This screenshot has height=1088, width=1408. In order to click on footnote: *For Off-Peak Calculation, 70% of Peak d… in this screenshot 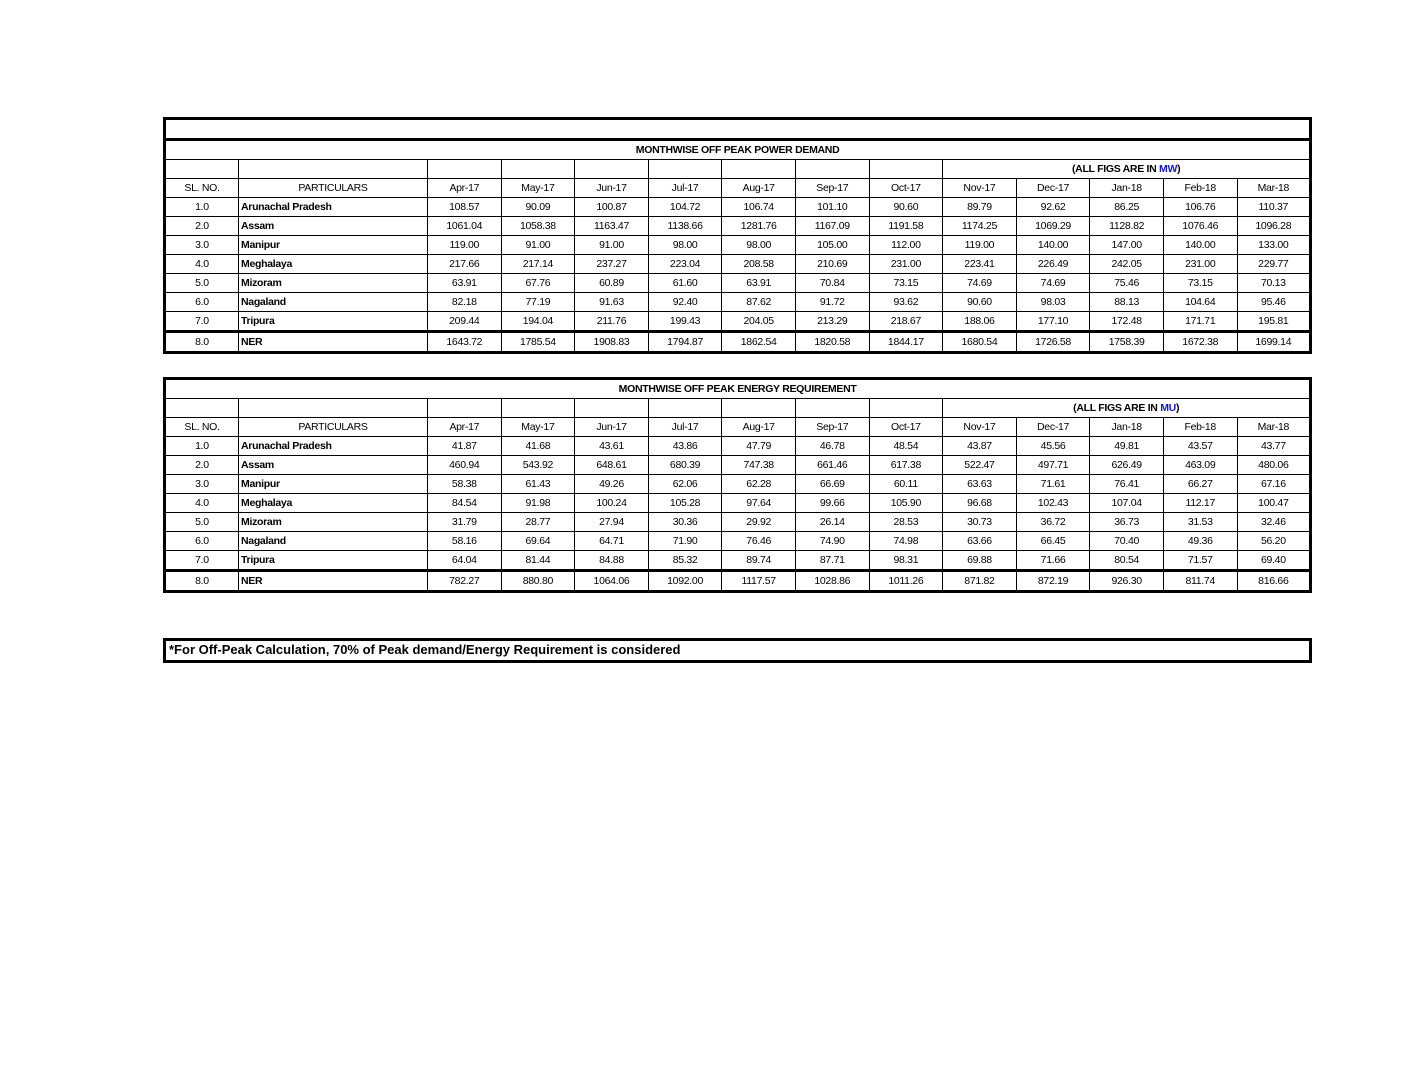, I will do `click(737, 650)`.